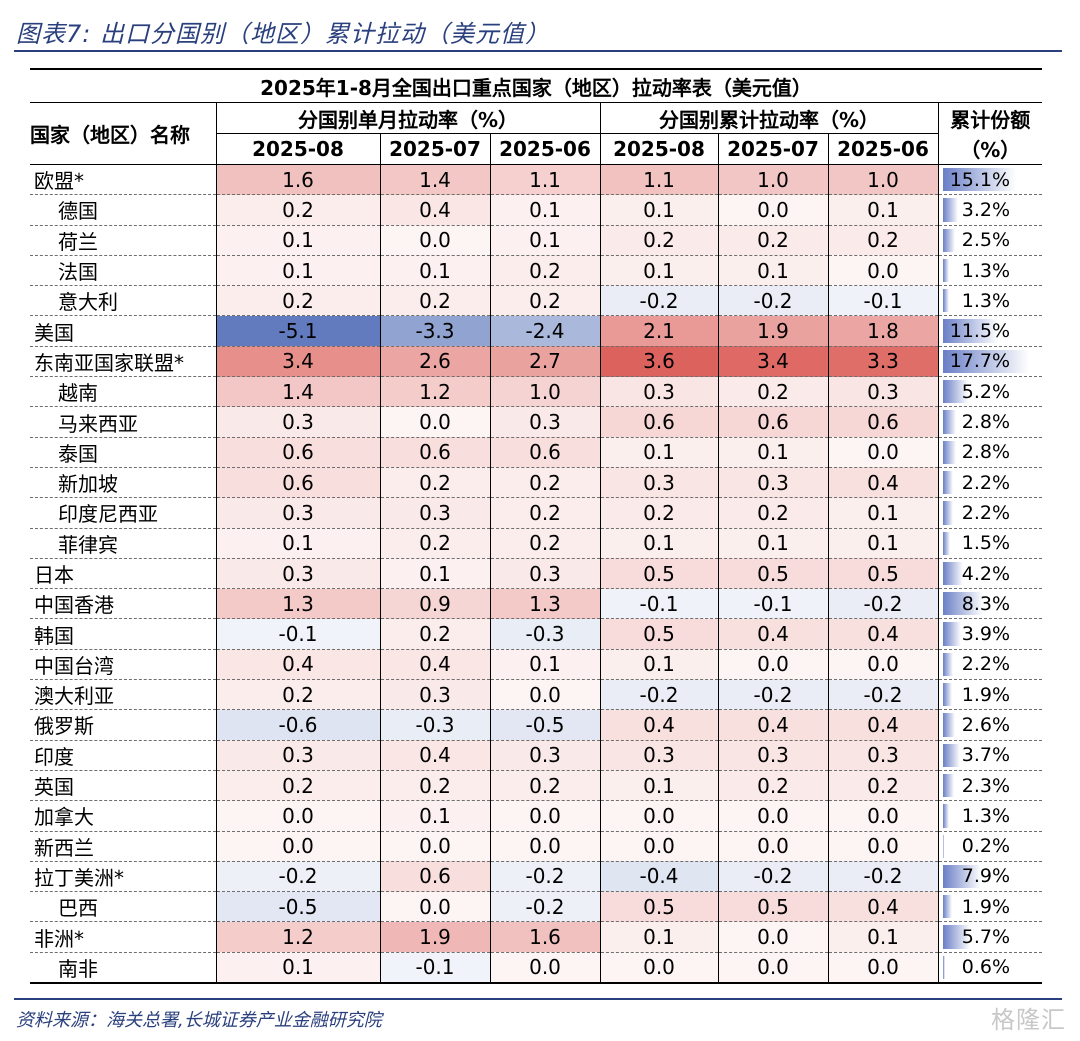  I want to click on table-row: 中国台湾 0.4 0.4 0.1 0.1 0.0 0.0 2.2%, so click(536, 665).